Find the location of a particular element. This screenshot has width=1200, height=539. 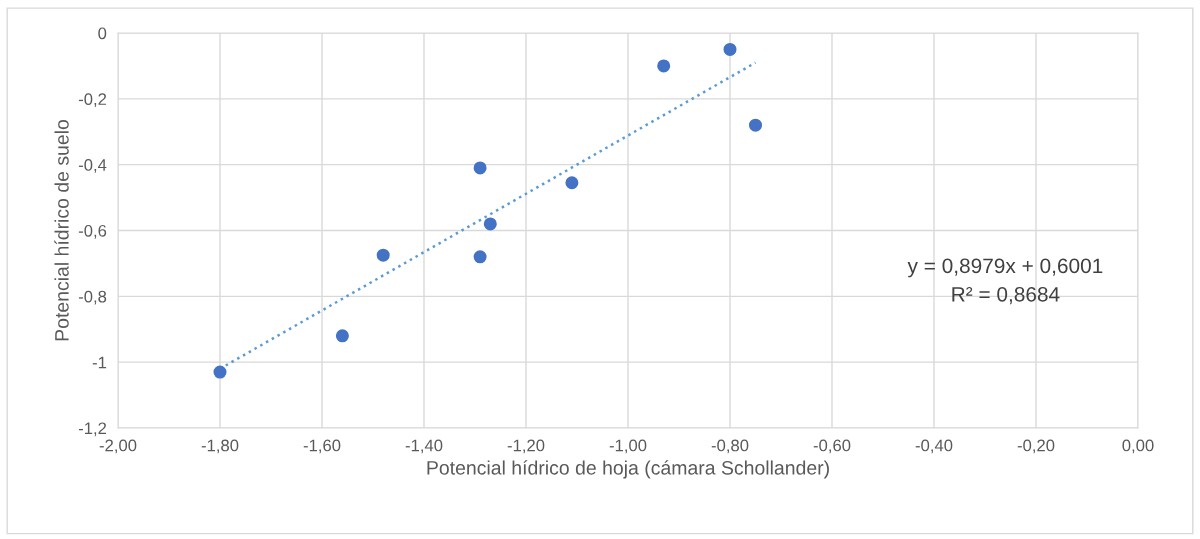

x-tick-label: 0,00 is located at coordinates (1138, 446).